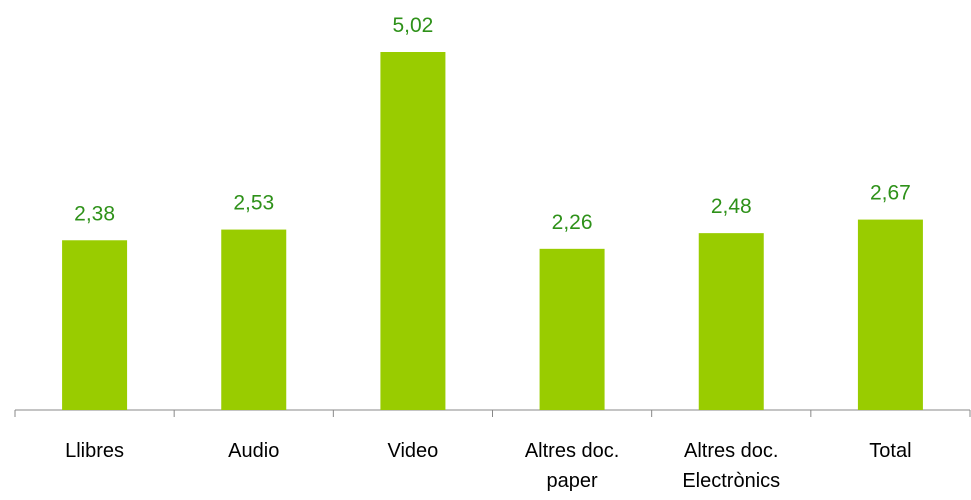  What do you see at coordinates (731, 206) in the screenshot?
I see `value-label: 2,48` at bounding box center [731, 206].